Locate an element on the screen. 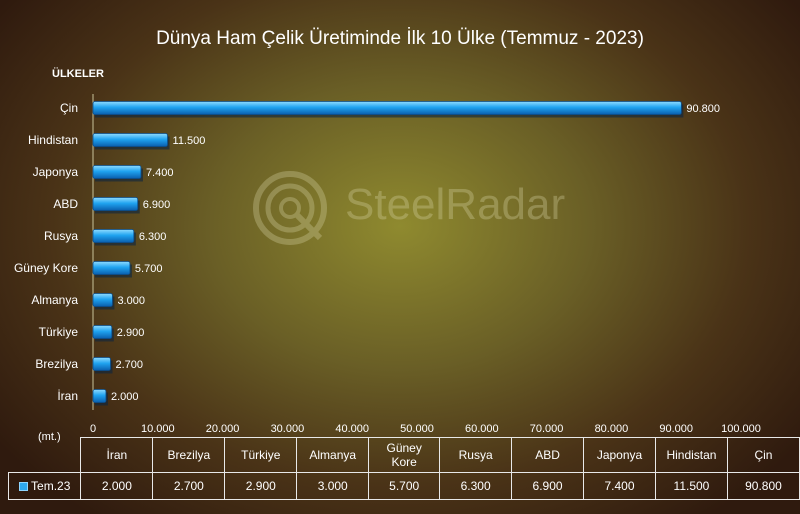 The height and width of the screenshot is (514, 800). steelradar-logo-icon is located at coordinates (290, 208).